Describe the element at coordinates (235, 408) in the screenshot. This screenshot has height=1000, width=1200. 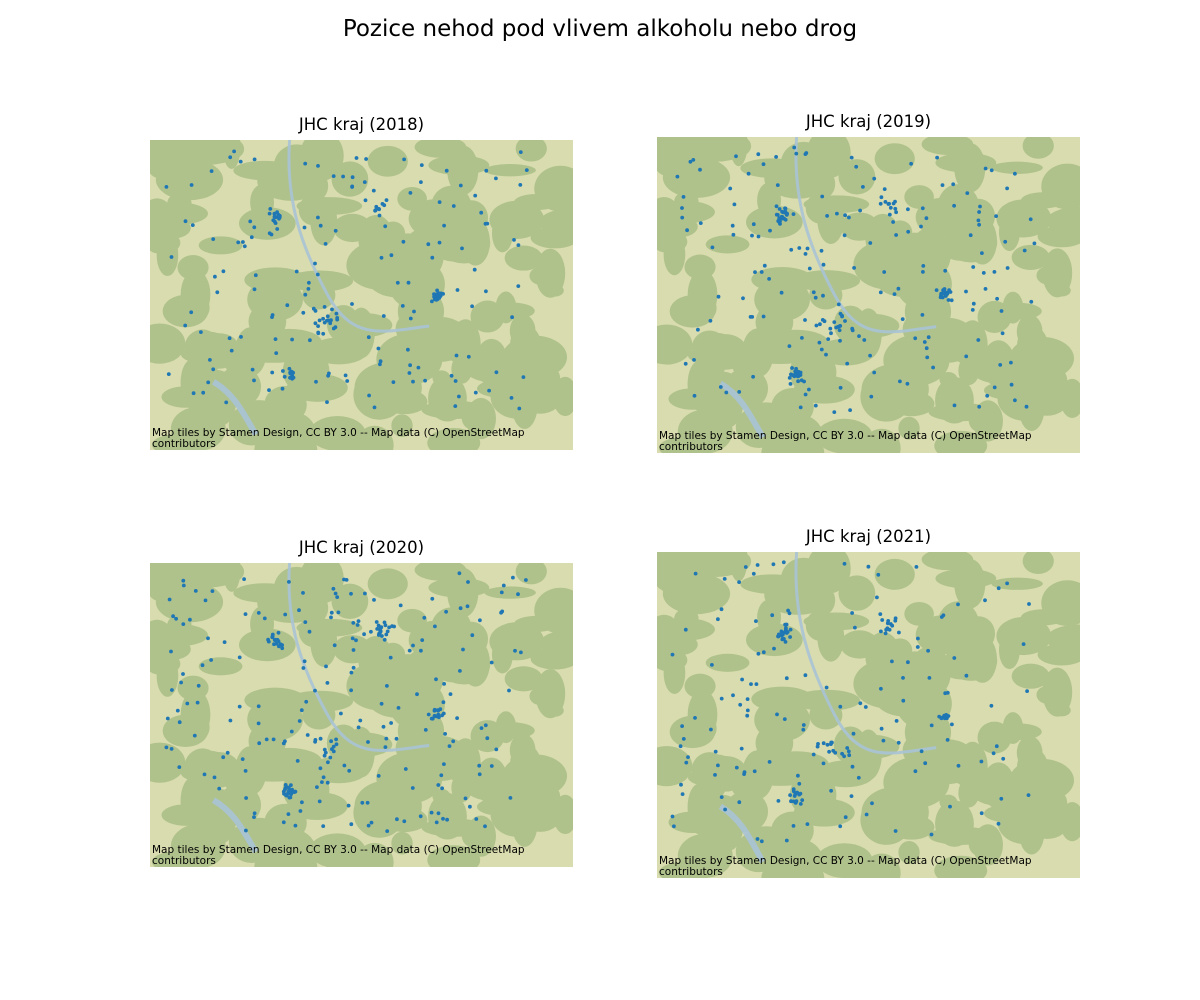
I see `lake` at that location.